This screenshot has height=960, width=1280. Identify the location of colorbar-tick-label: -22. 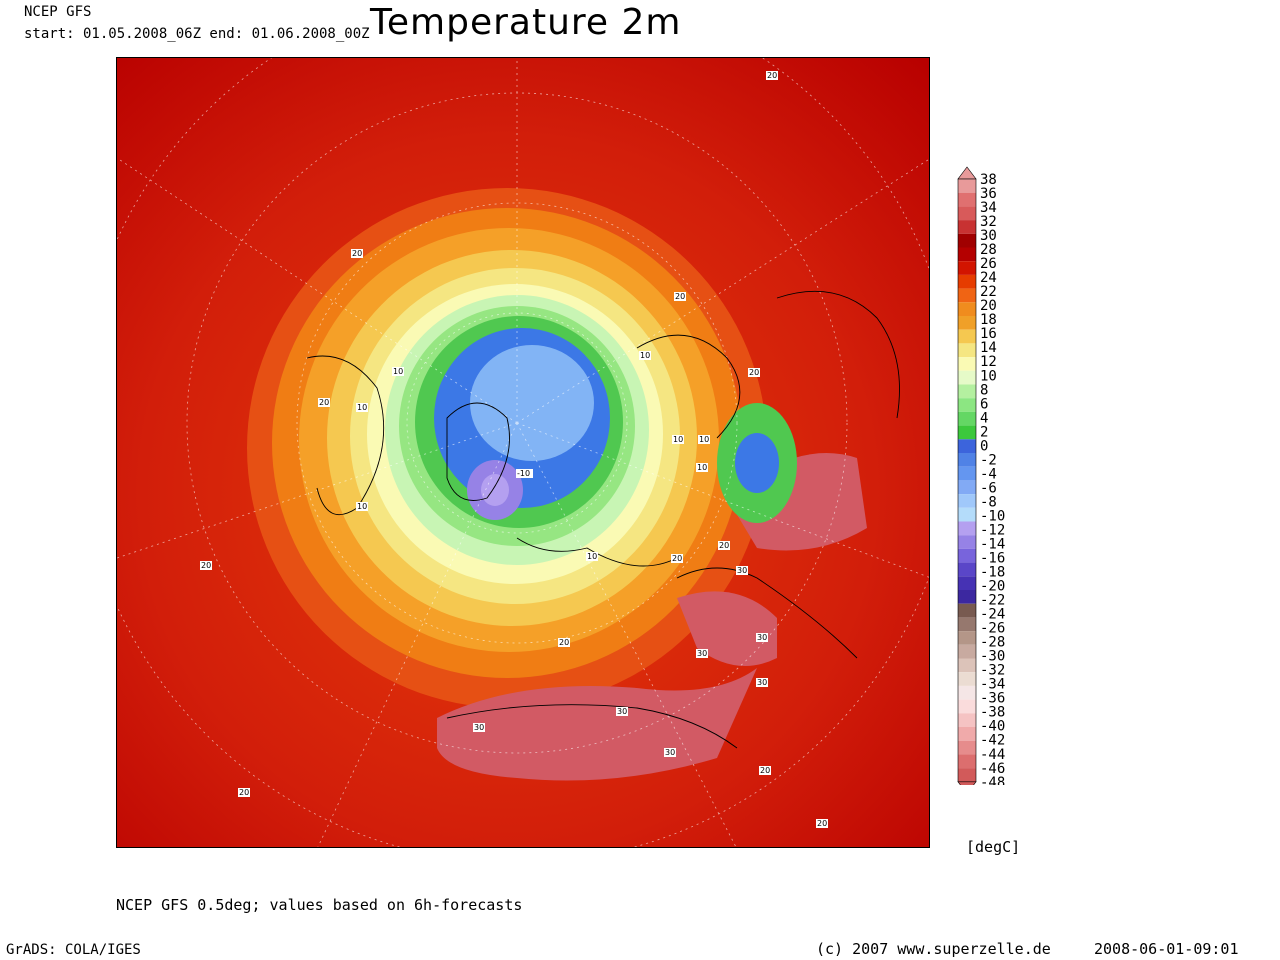
(992, 601).